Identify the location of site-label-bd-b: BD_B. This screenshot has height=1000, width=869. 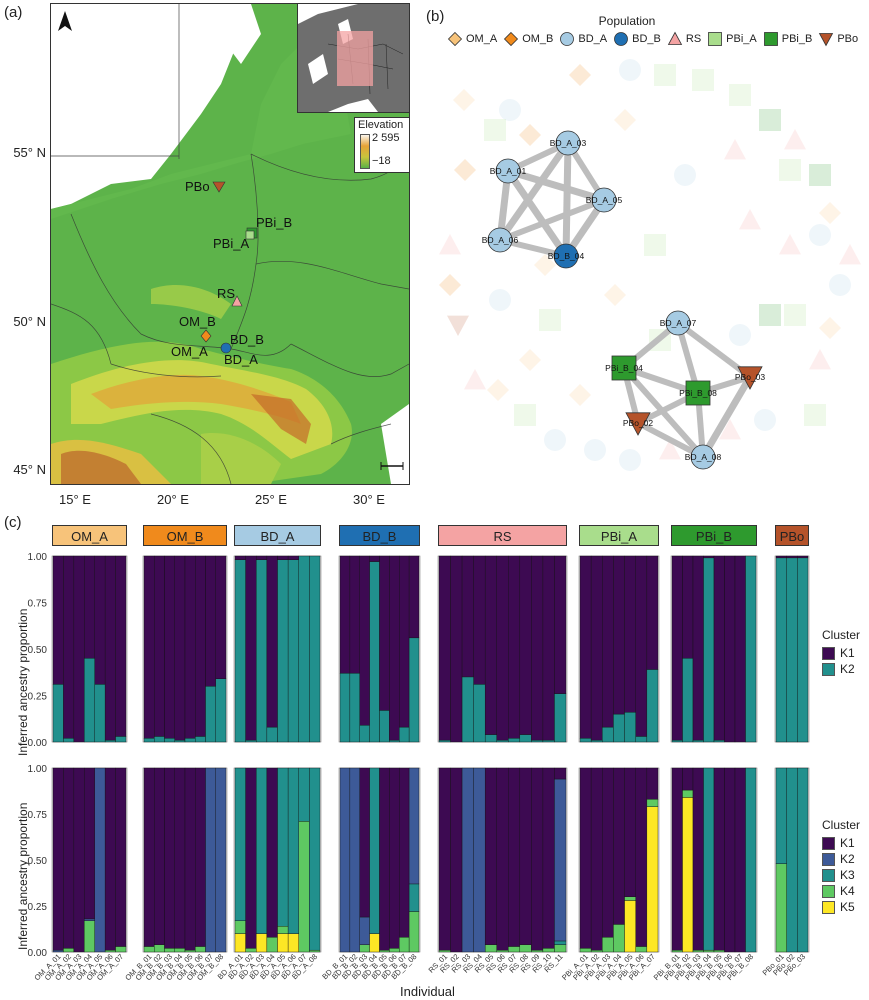
(247, 339).